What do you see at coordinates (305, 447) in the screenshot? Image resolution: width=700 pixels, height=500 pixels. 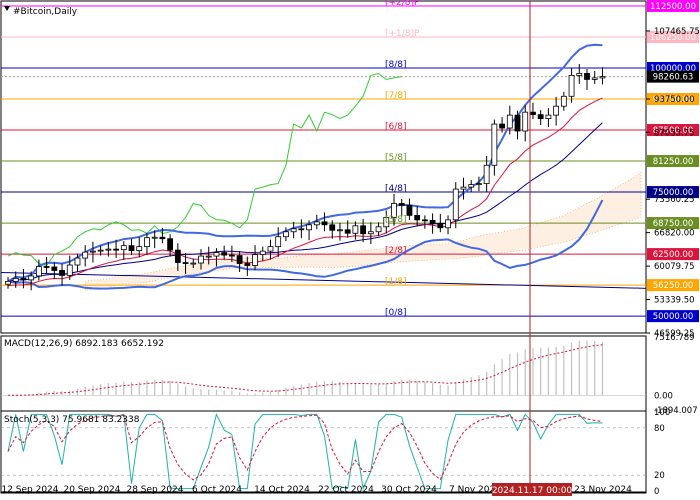 I see `stoch-signal-line` at bounding box center [305, 447].